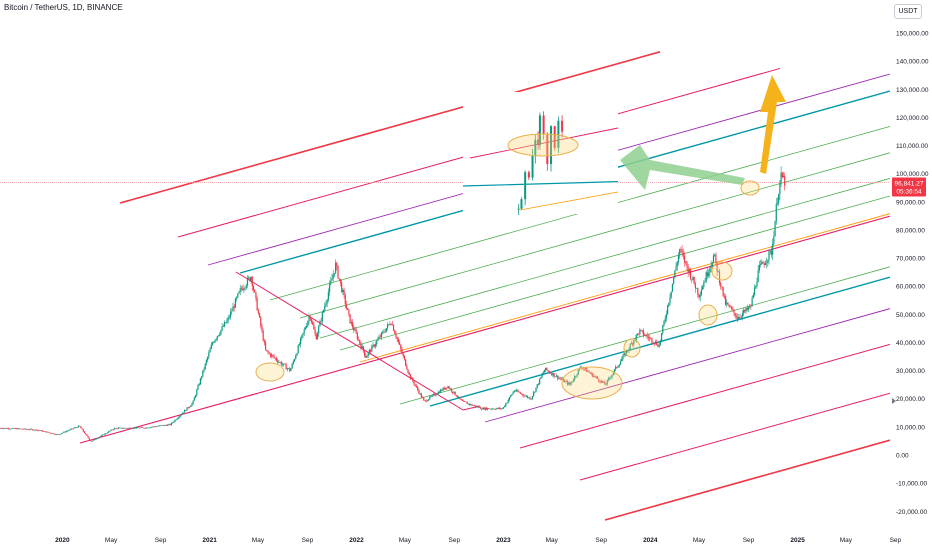 The image size is (932, 555). What do you see at coordinates (912, 34) in the screenshot?
I see `y-tick-label: 150,000.00` at bounding box center [912, 34].